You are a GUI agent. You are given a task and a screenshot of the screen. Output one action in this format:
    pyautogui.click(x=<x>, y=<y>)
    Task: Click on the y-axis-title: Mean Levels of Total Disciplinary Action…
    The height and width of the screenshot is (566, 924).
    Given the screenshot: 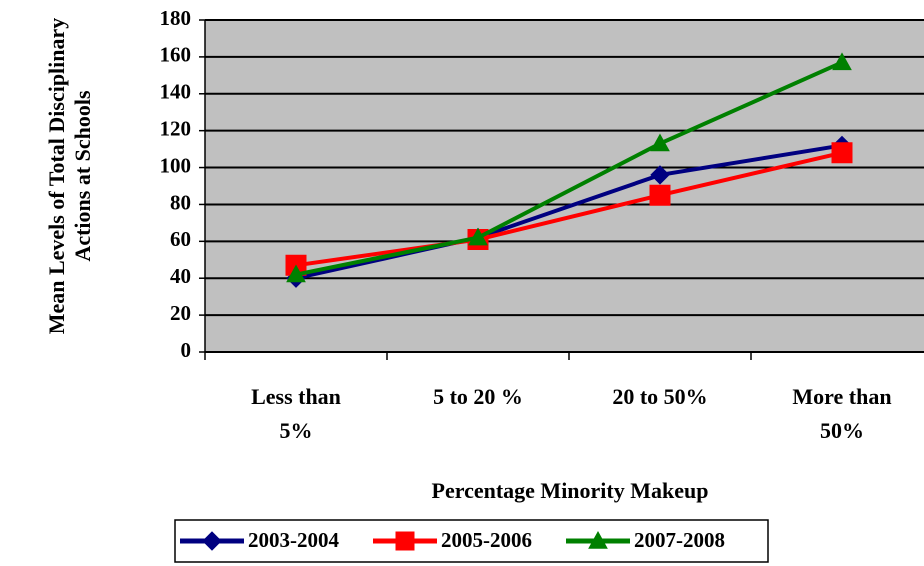 What is the action you would take?
    pyautogui.click(x=69, y=176)
    